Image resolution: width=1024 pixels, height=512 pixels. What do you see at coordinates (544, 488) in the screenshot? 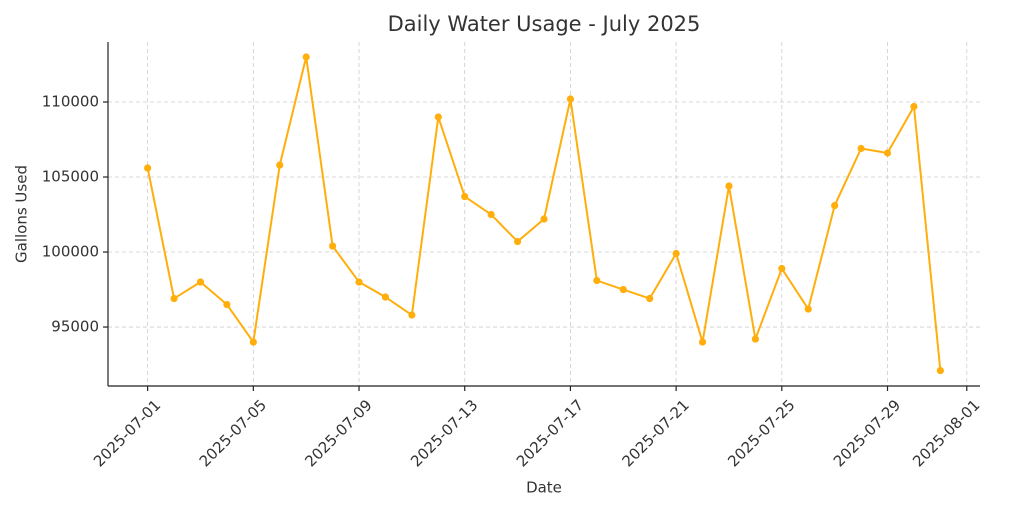
I see `x-axis-label: Date` at bounding box center [544, 488].